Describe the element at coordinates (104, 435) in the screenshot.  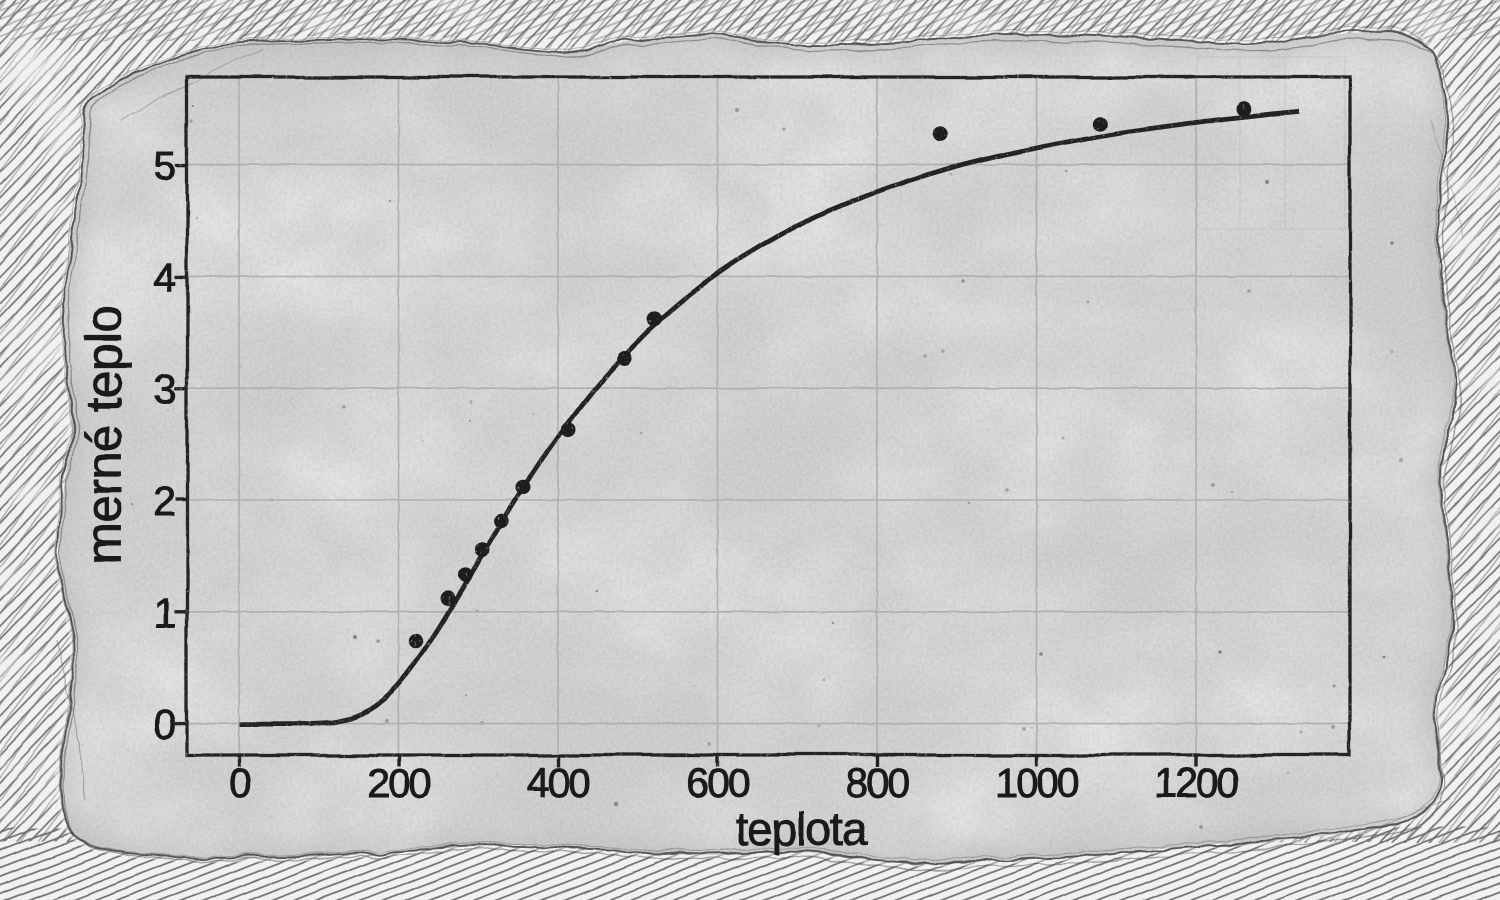
I see `svg-text: merné teplo` at that location.